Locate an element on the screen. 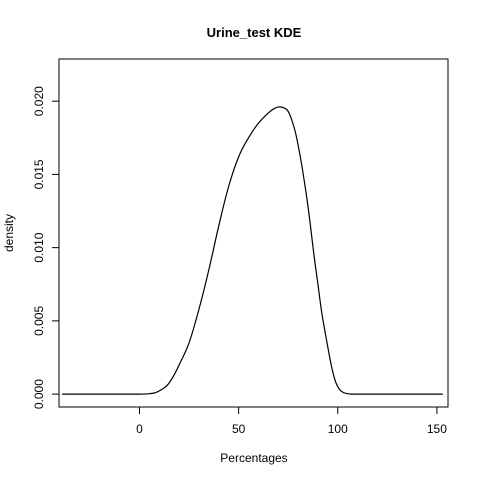 The height and width of the screenshot is (480, 480). x-tick-label: 50 is located at coordinates (239, 429).